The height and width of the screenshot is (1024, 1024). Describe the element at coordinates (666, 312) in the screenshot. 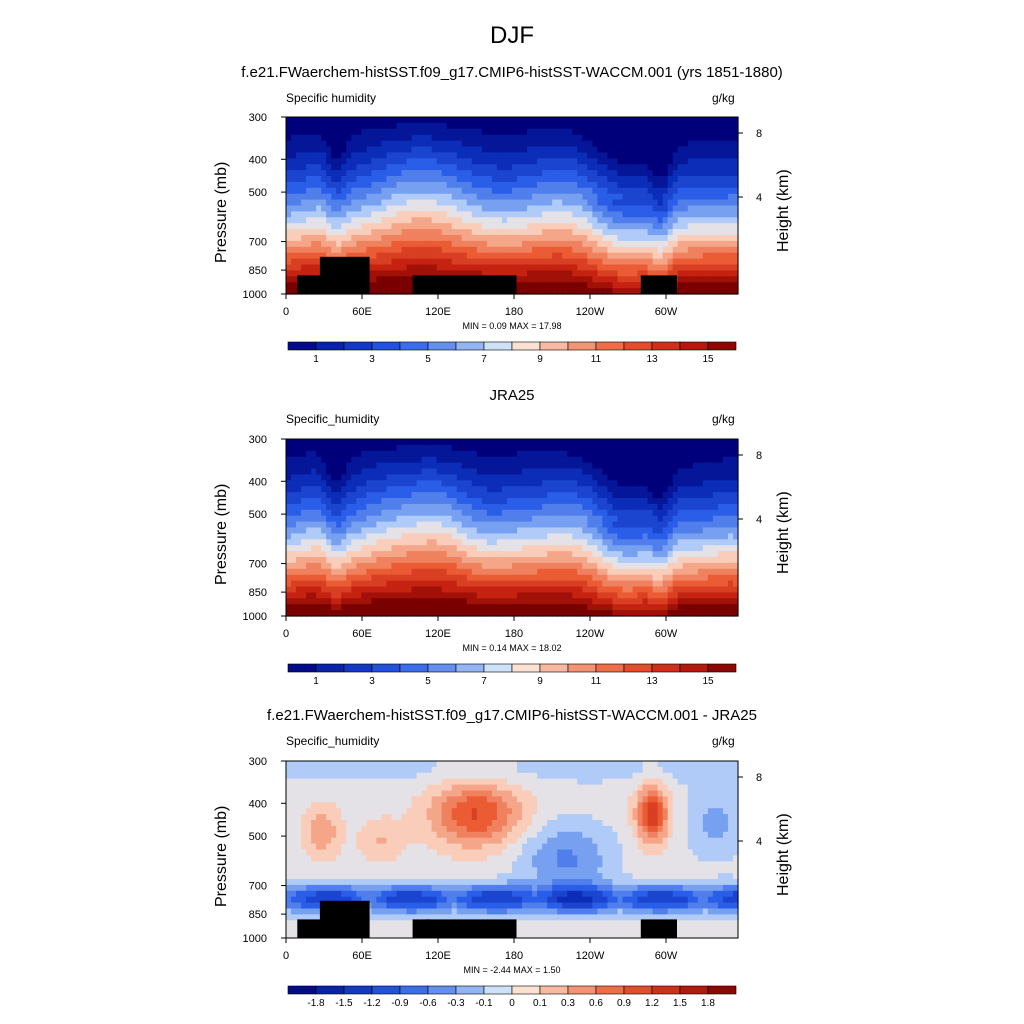

I see `x-tick-label: 60W` at that location.